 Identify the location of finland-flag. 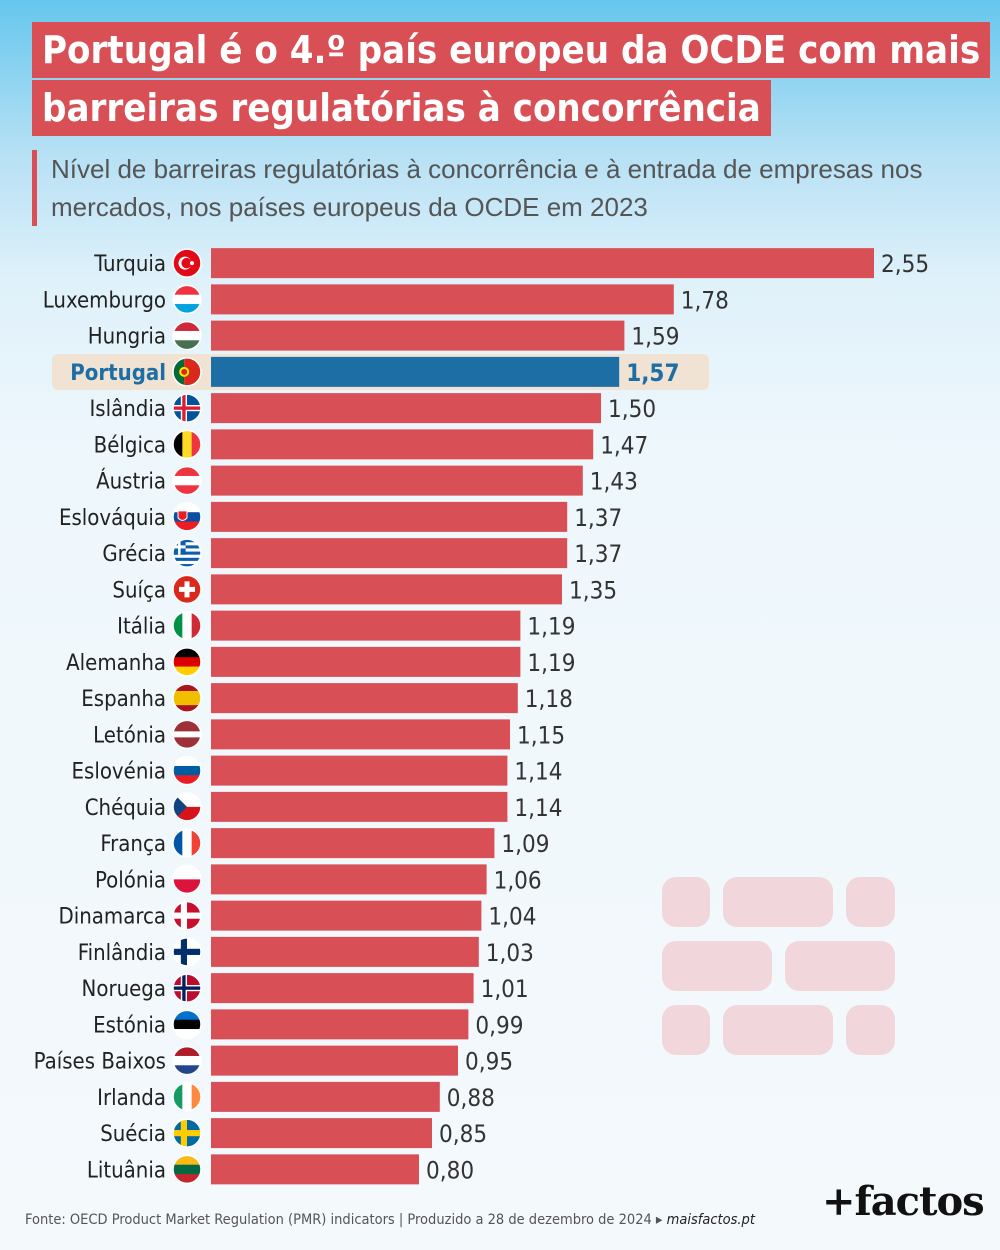
(187, 952).